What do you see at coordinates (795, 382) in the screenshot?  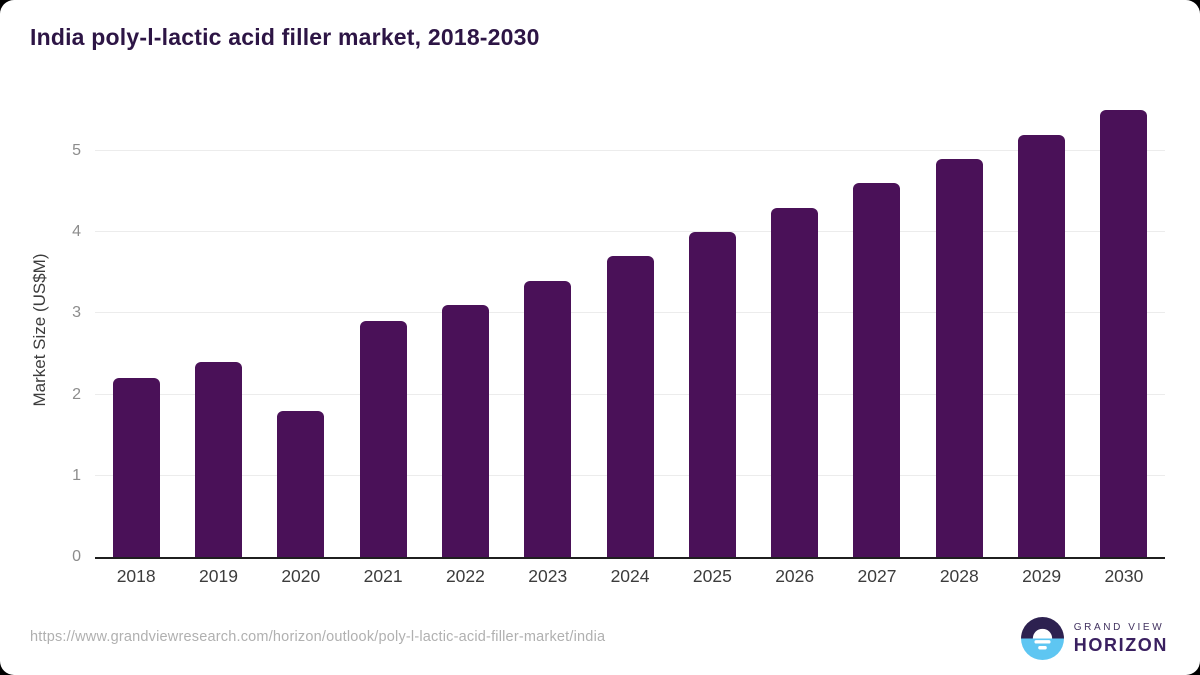 I see `bar-2026` at bounding box center [795, 382].